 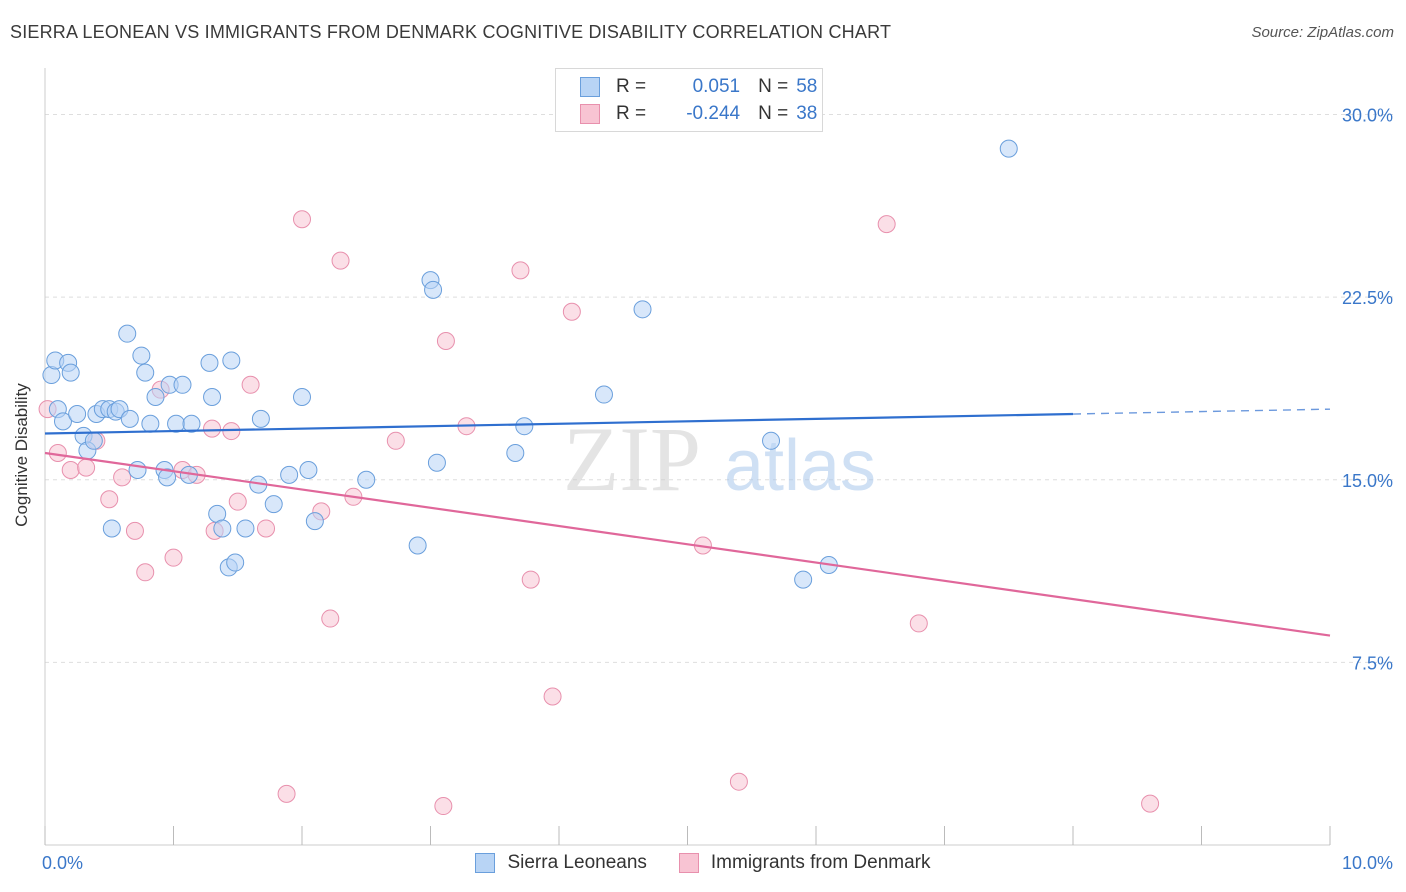 What do you see at coordinates (1201, 411) in the screenshot?
I see `trend-extension-sierra-leoneans` at bounding box center [1201, 411].